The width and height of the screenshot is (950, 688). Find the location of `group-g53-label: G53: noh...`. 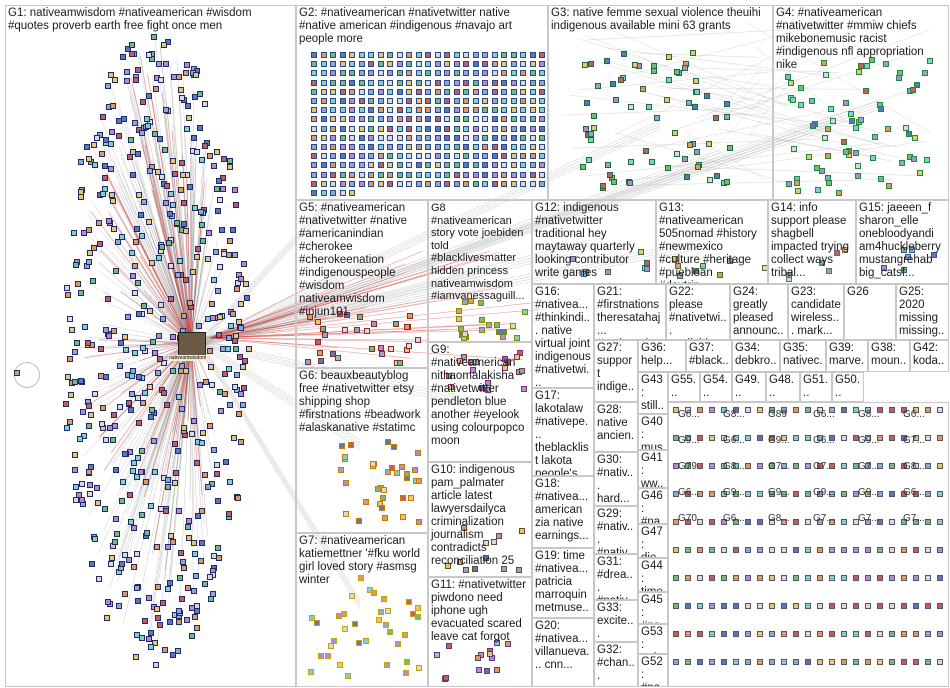

group-g53-label: G53: noh... is located at coordinates (652, 639).